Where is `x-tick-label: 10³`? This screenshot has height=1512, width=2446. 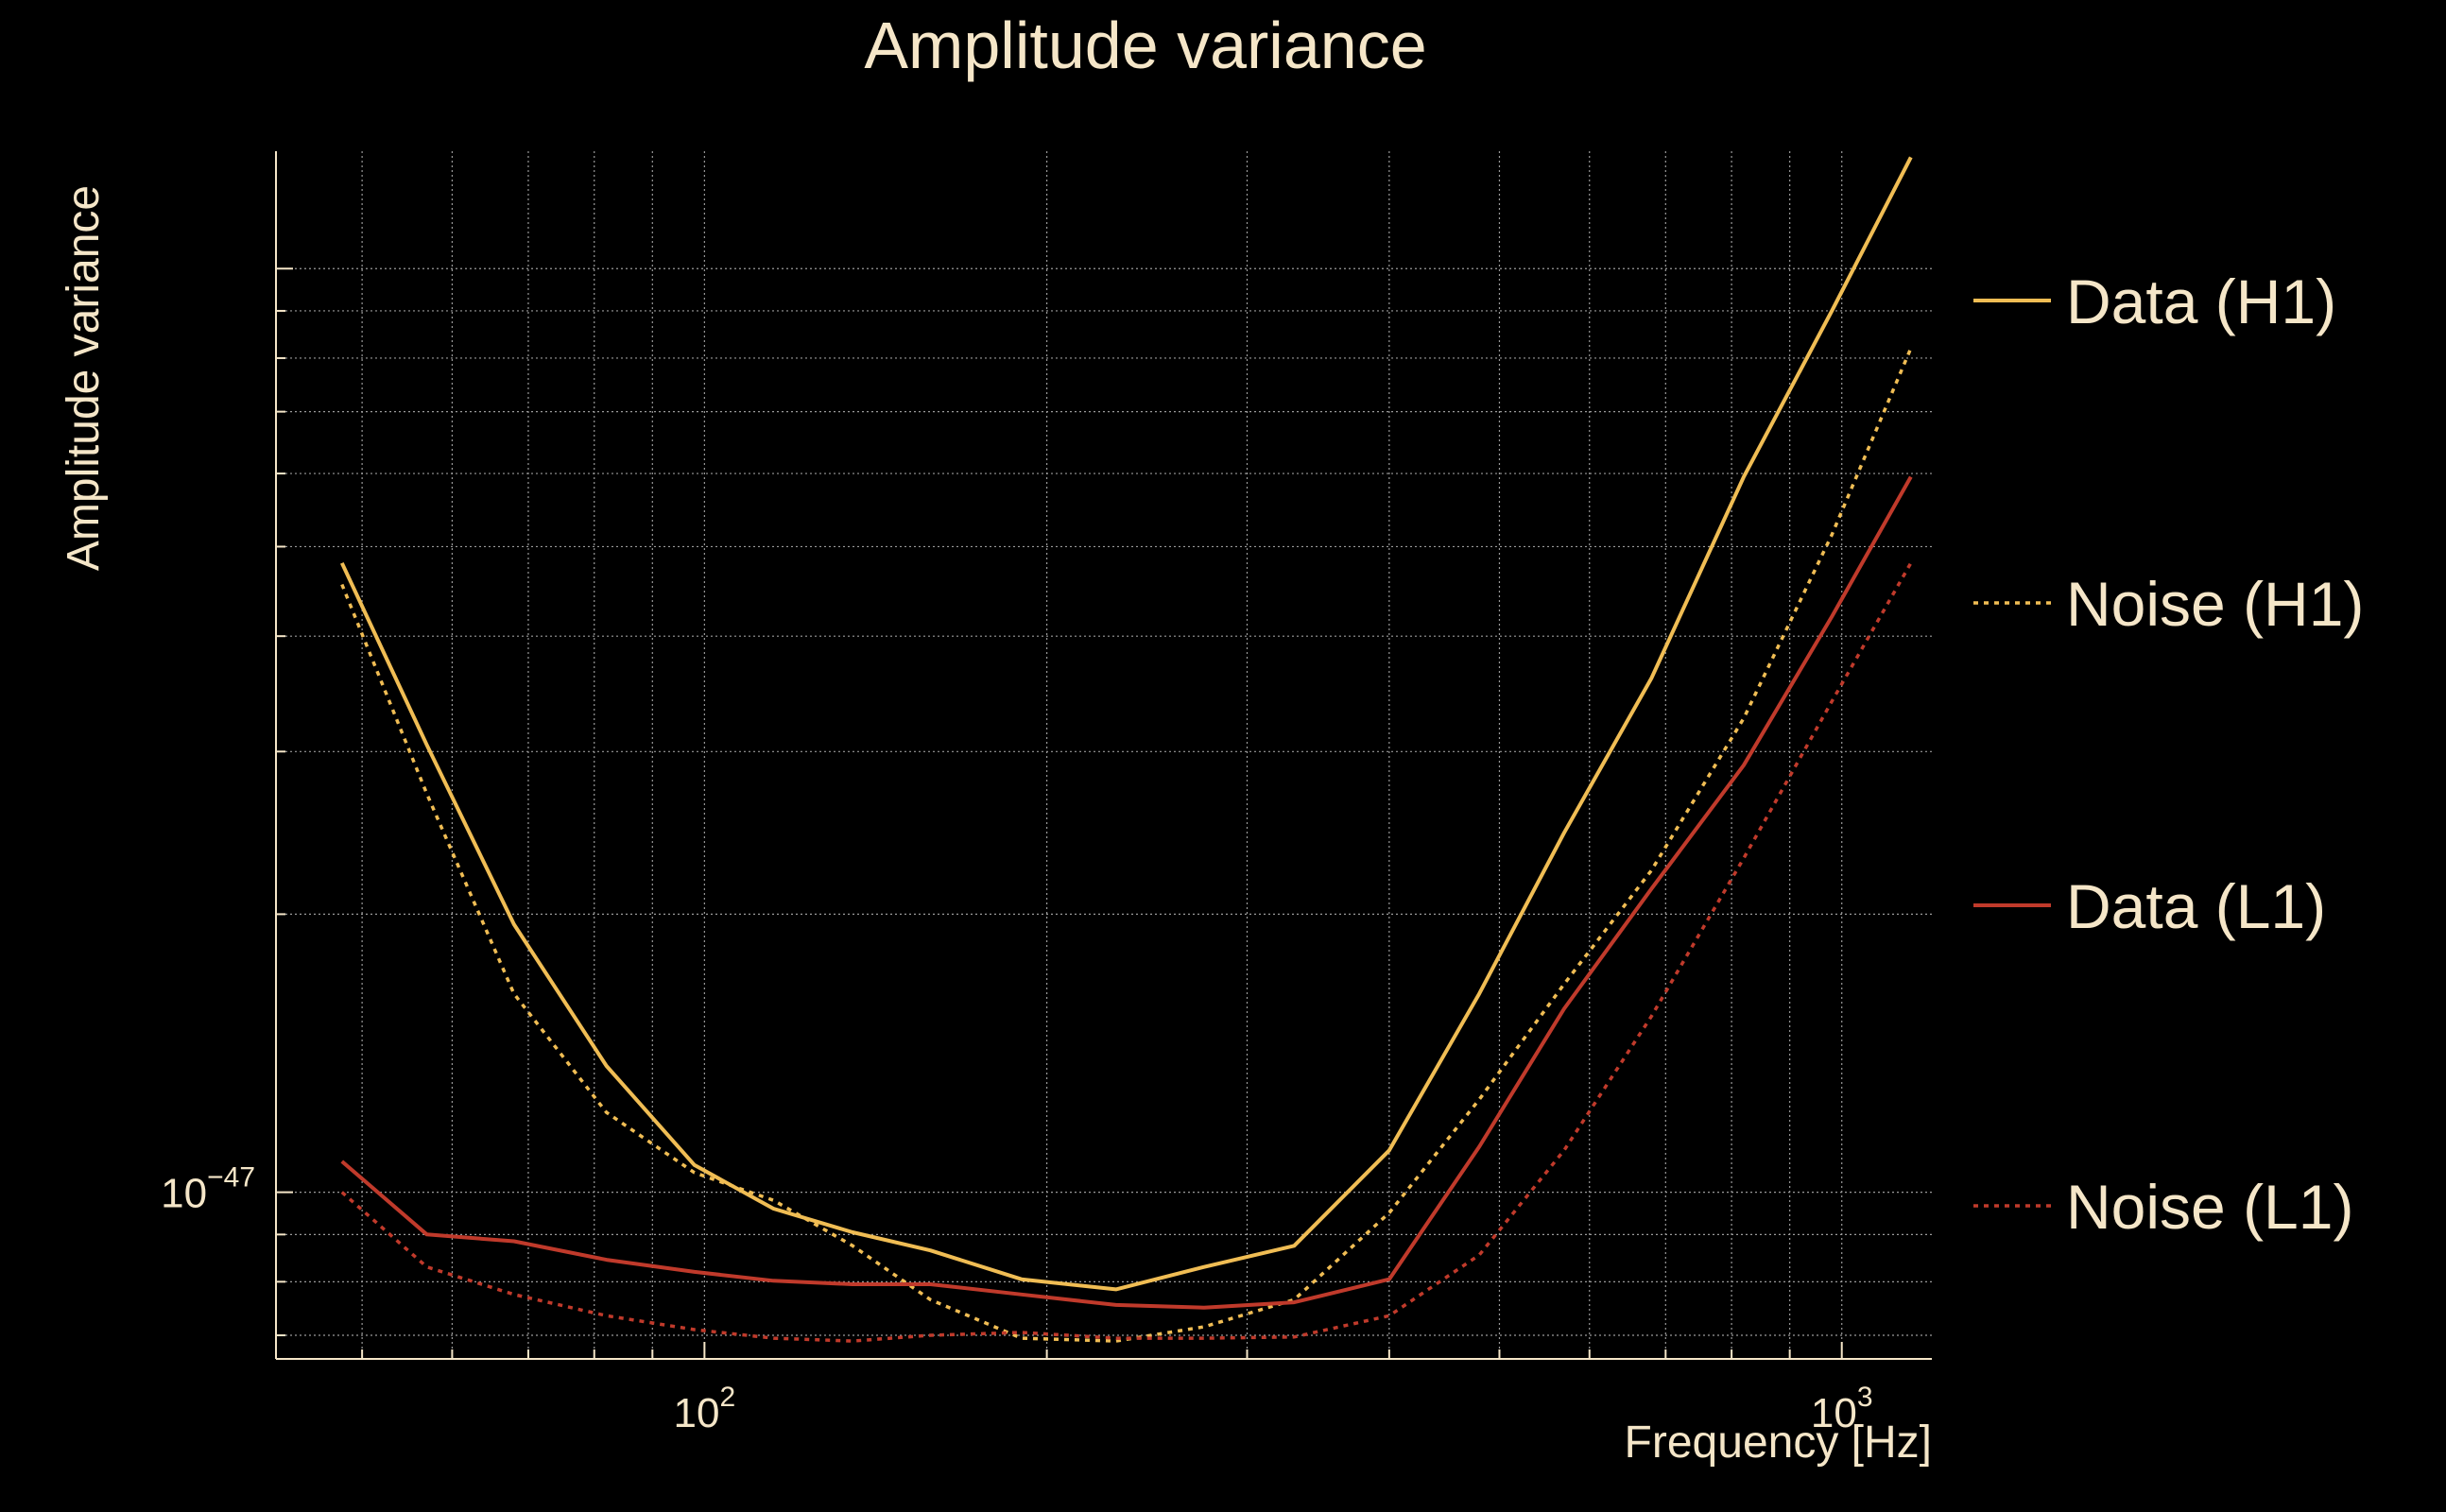 x-tick-label: 10³ is located at coordinates (1842, 1409).